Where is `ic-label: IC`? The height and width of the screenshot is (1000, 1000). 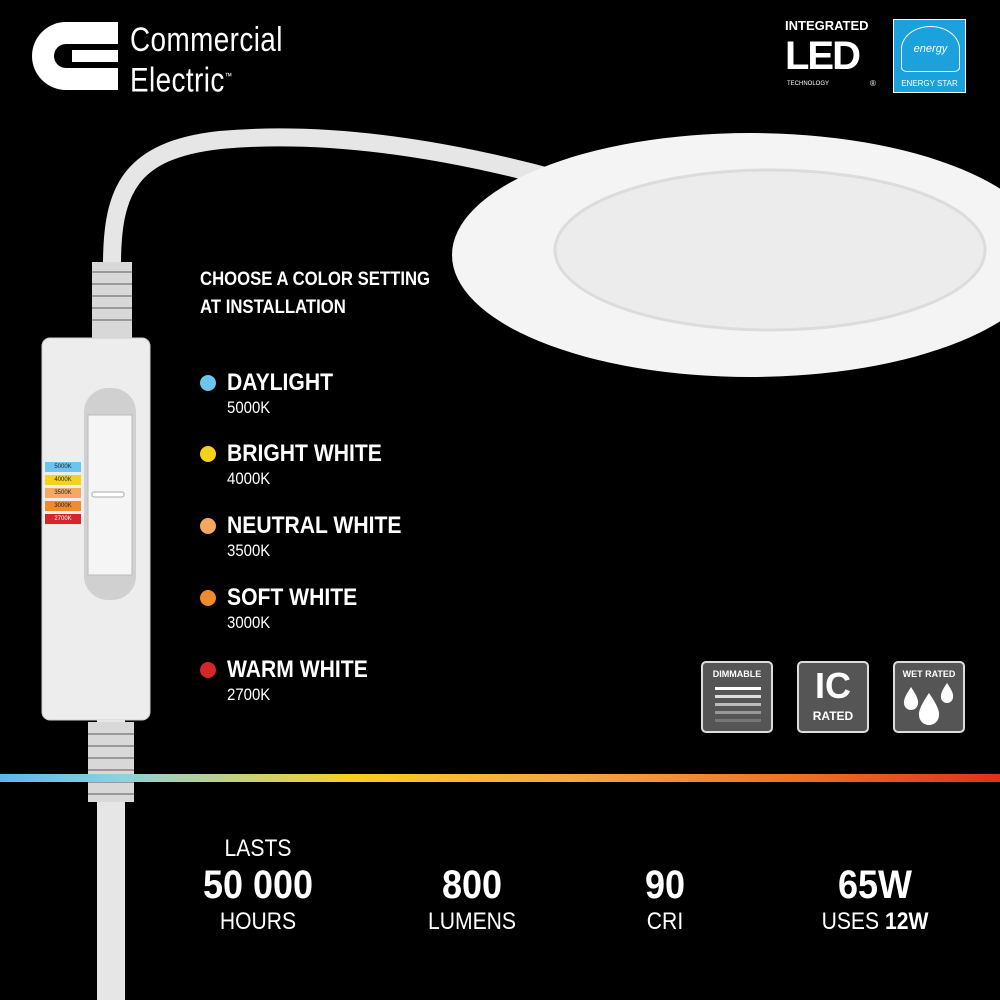
ic-label: IC is located at coordinates (833, 685).